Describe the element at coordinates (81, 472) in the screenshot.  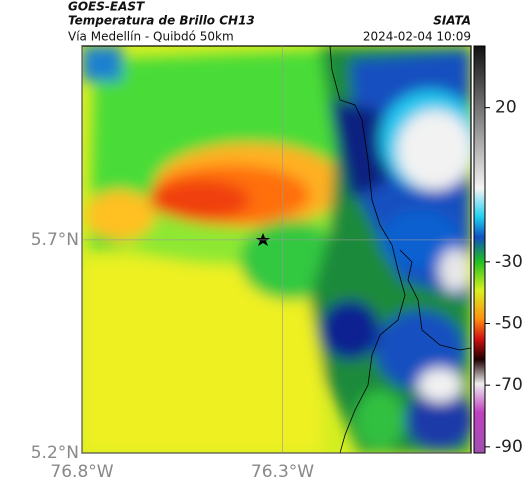
I see `x-tick-label: 76.8°W` at that location.